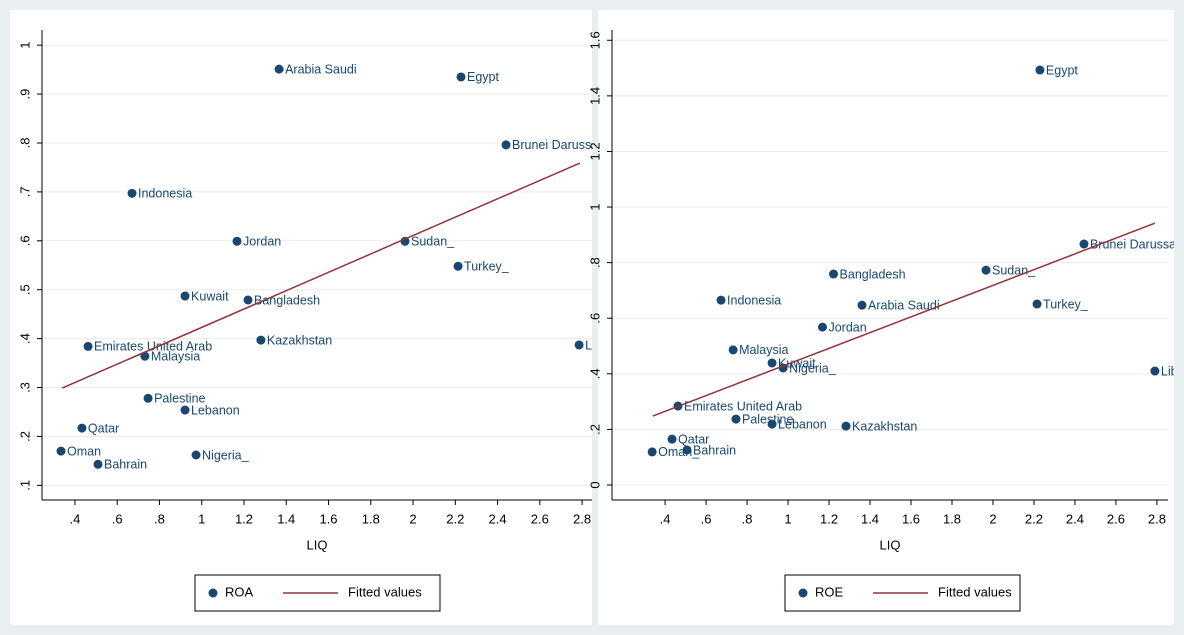  I want to click on y-tick-label: .4, so click(24, 338).